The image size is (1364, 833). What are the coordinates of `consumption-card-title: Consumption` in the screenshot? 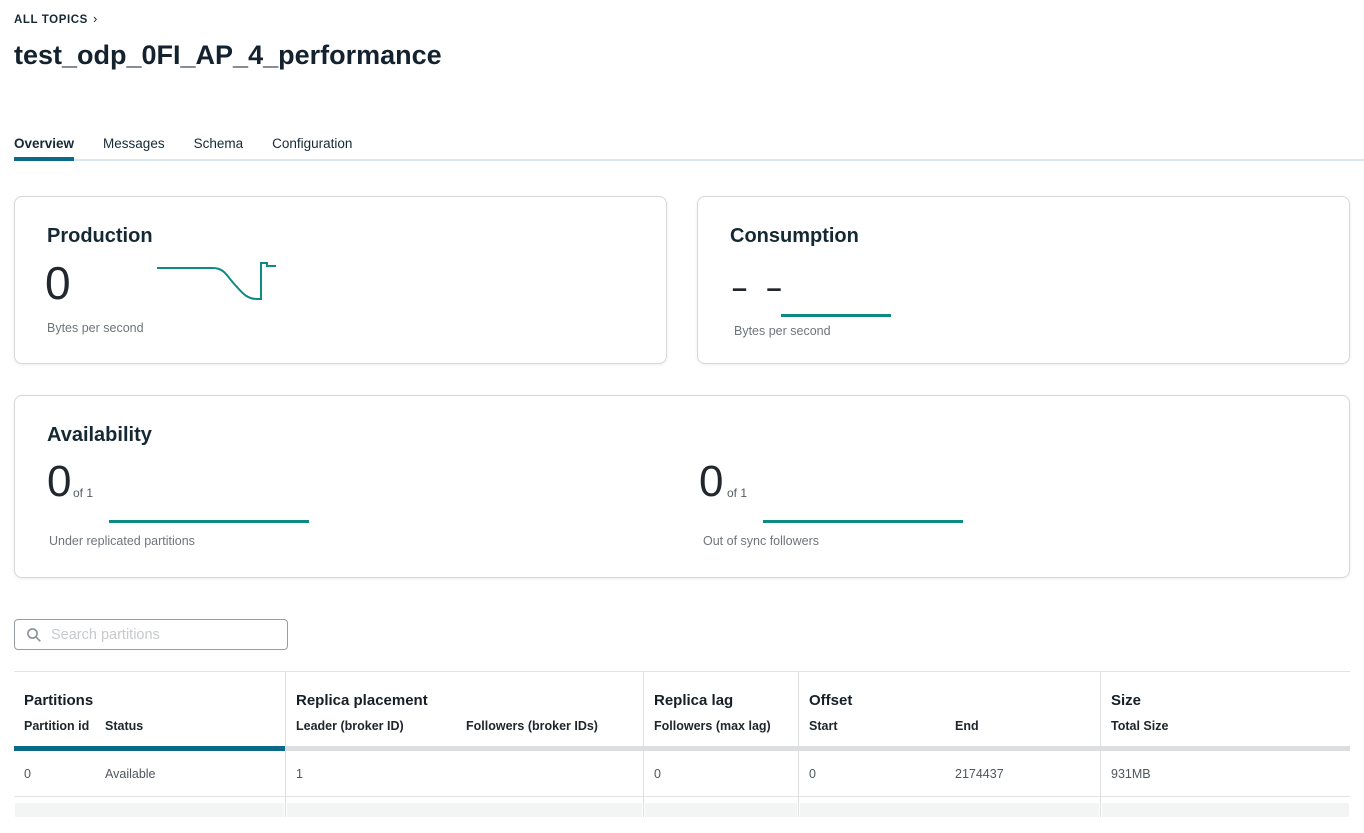 It's located at (794, 236).